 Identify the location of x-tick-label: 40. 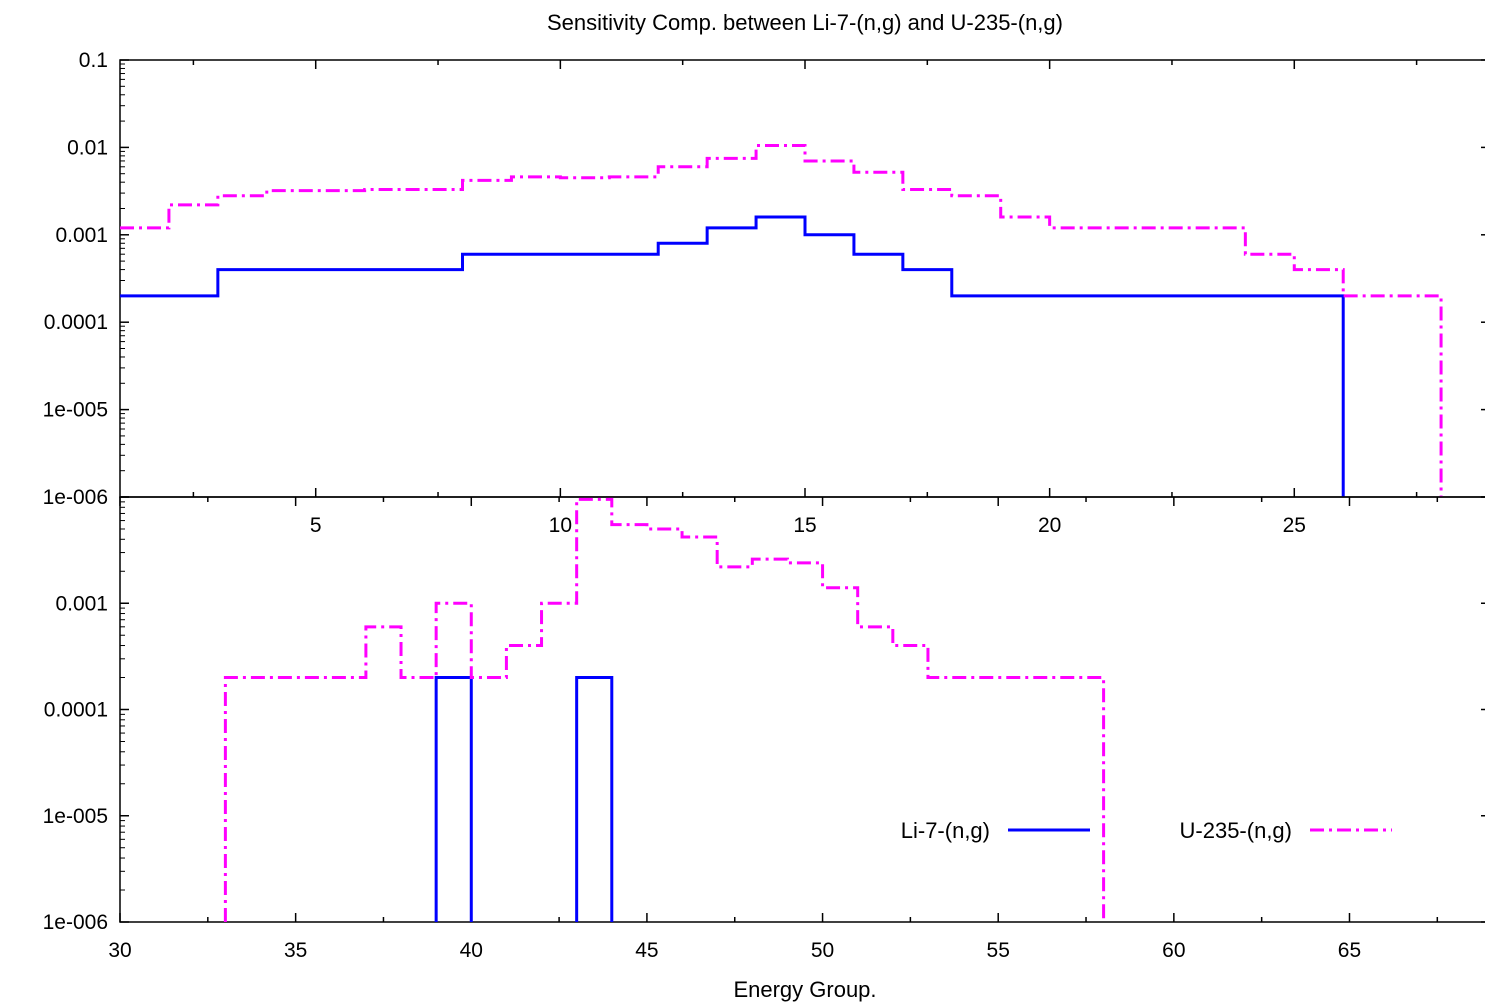
(471, 950).